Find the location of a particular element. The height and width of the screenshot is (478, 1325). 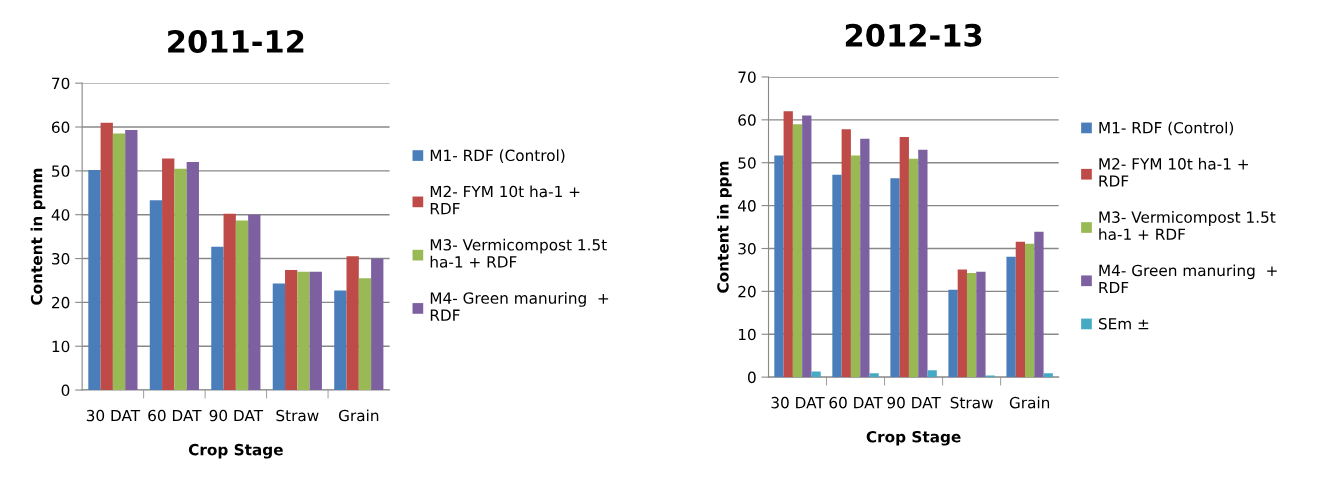

y-axis-title: Content in ppm is located at coordinates (724, 227).